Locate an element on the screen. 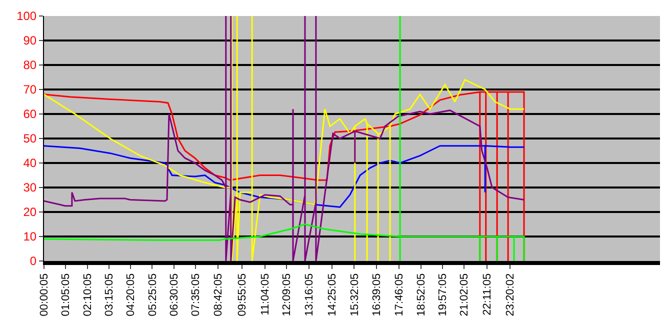 The height and width of the screenshot is (326, 666). y-tick-label: 40 is located at coordinates (30, 163).